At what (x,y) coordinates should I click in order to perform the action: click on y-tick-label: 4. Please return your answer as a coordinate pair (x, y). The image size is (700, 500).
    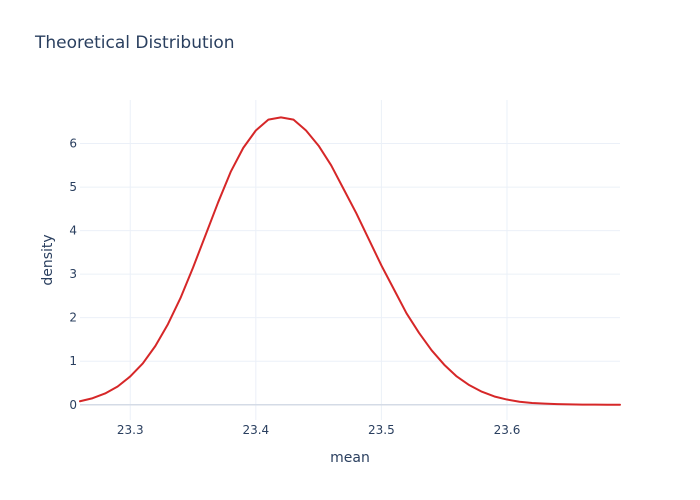
    Looking at the image, I should click on (73, 231).